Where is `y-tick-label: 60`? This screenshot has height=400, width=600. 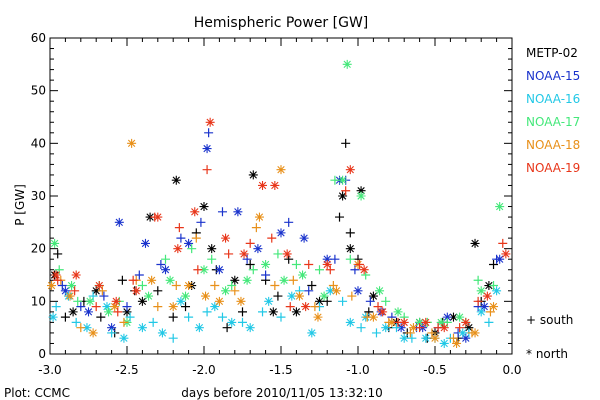 y-tick-label: 60 is located at coordinates (38, 38).